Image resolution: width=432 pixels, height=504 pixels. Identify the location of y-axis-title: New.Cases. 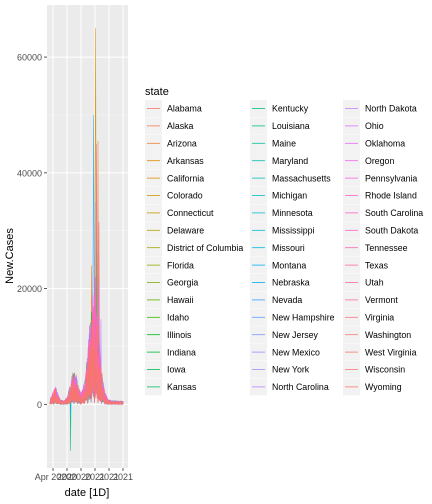
(10, 256).